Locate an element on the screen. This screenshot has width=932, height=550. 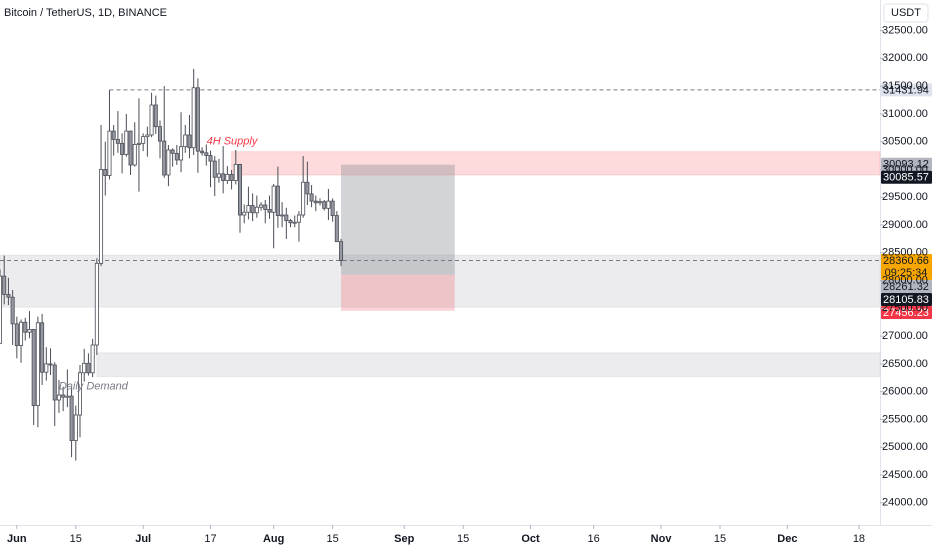
zone-label: 4H Supply is located at coordinates (233, 142).